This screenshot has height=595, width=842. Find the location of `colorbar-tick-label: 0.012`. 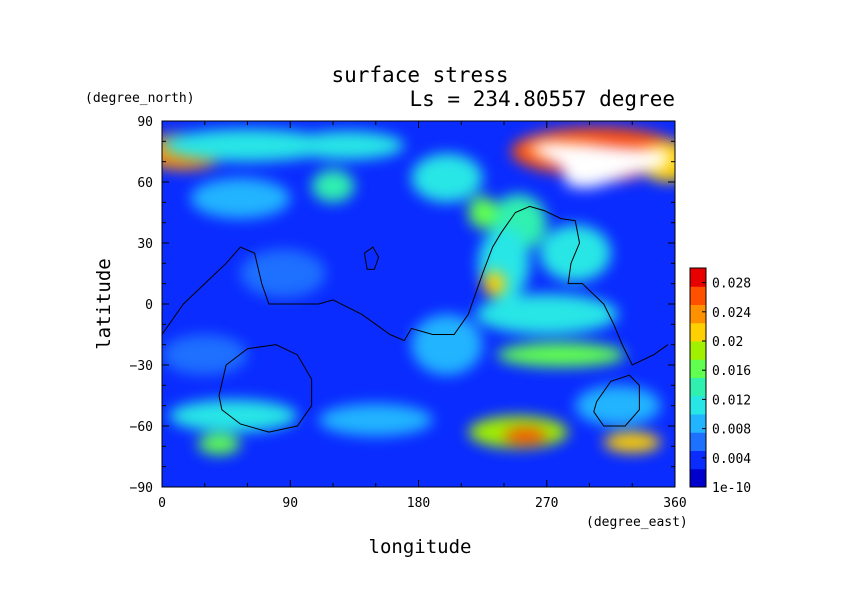

colorbar-tick-label: 0.012 is located at coordinates (731, 400).